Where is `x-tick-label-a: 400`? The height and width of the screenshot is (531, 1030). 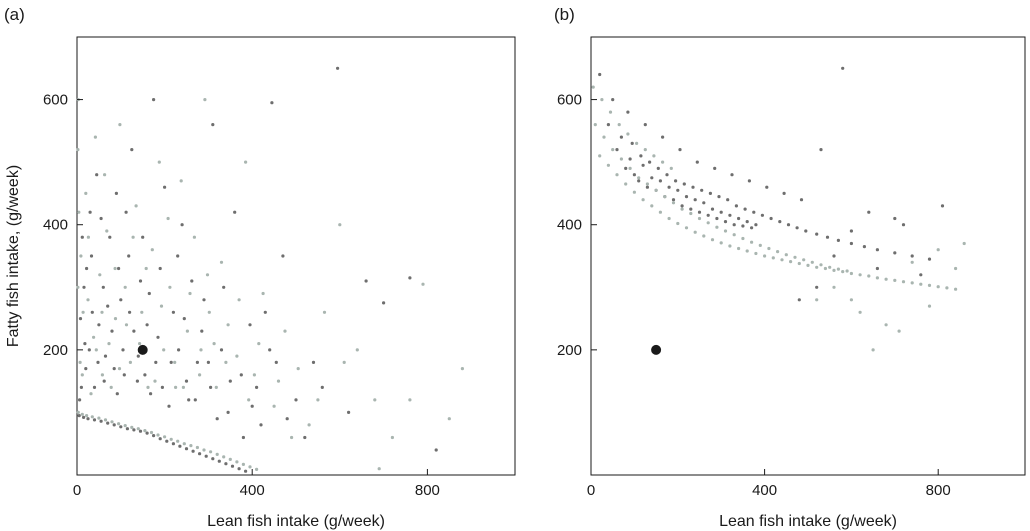
x-tick-label-a: 400 is located at coordinates (252, 490).